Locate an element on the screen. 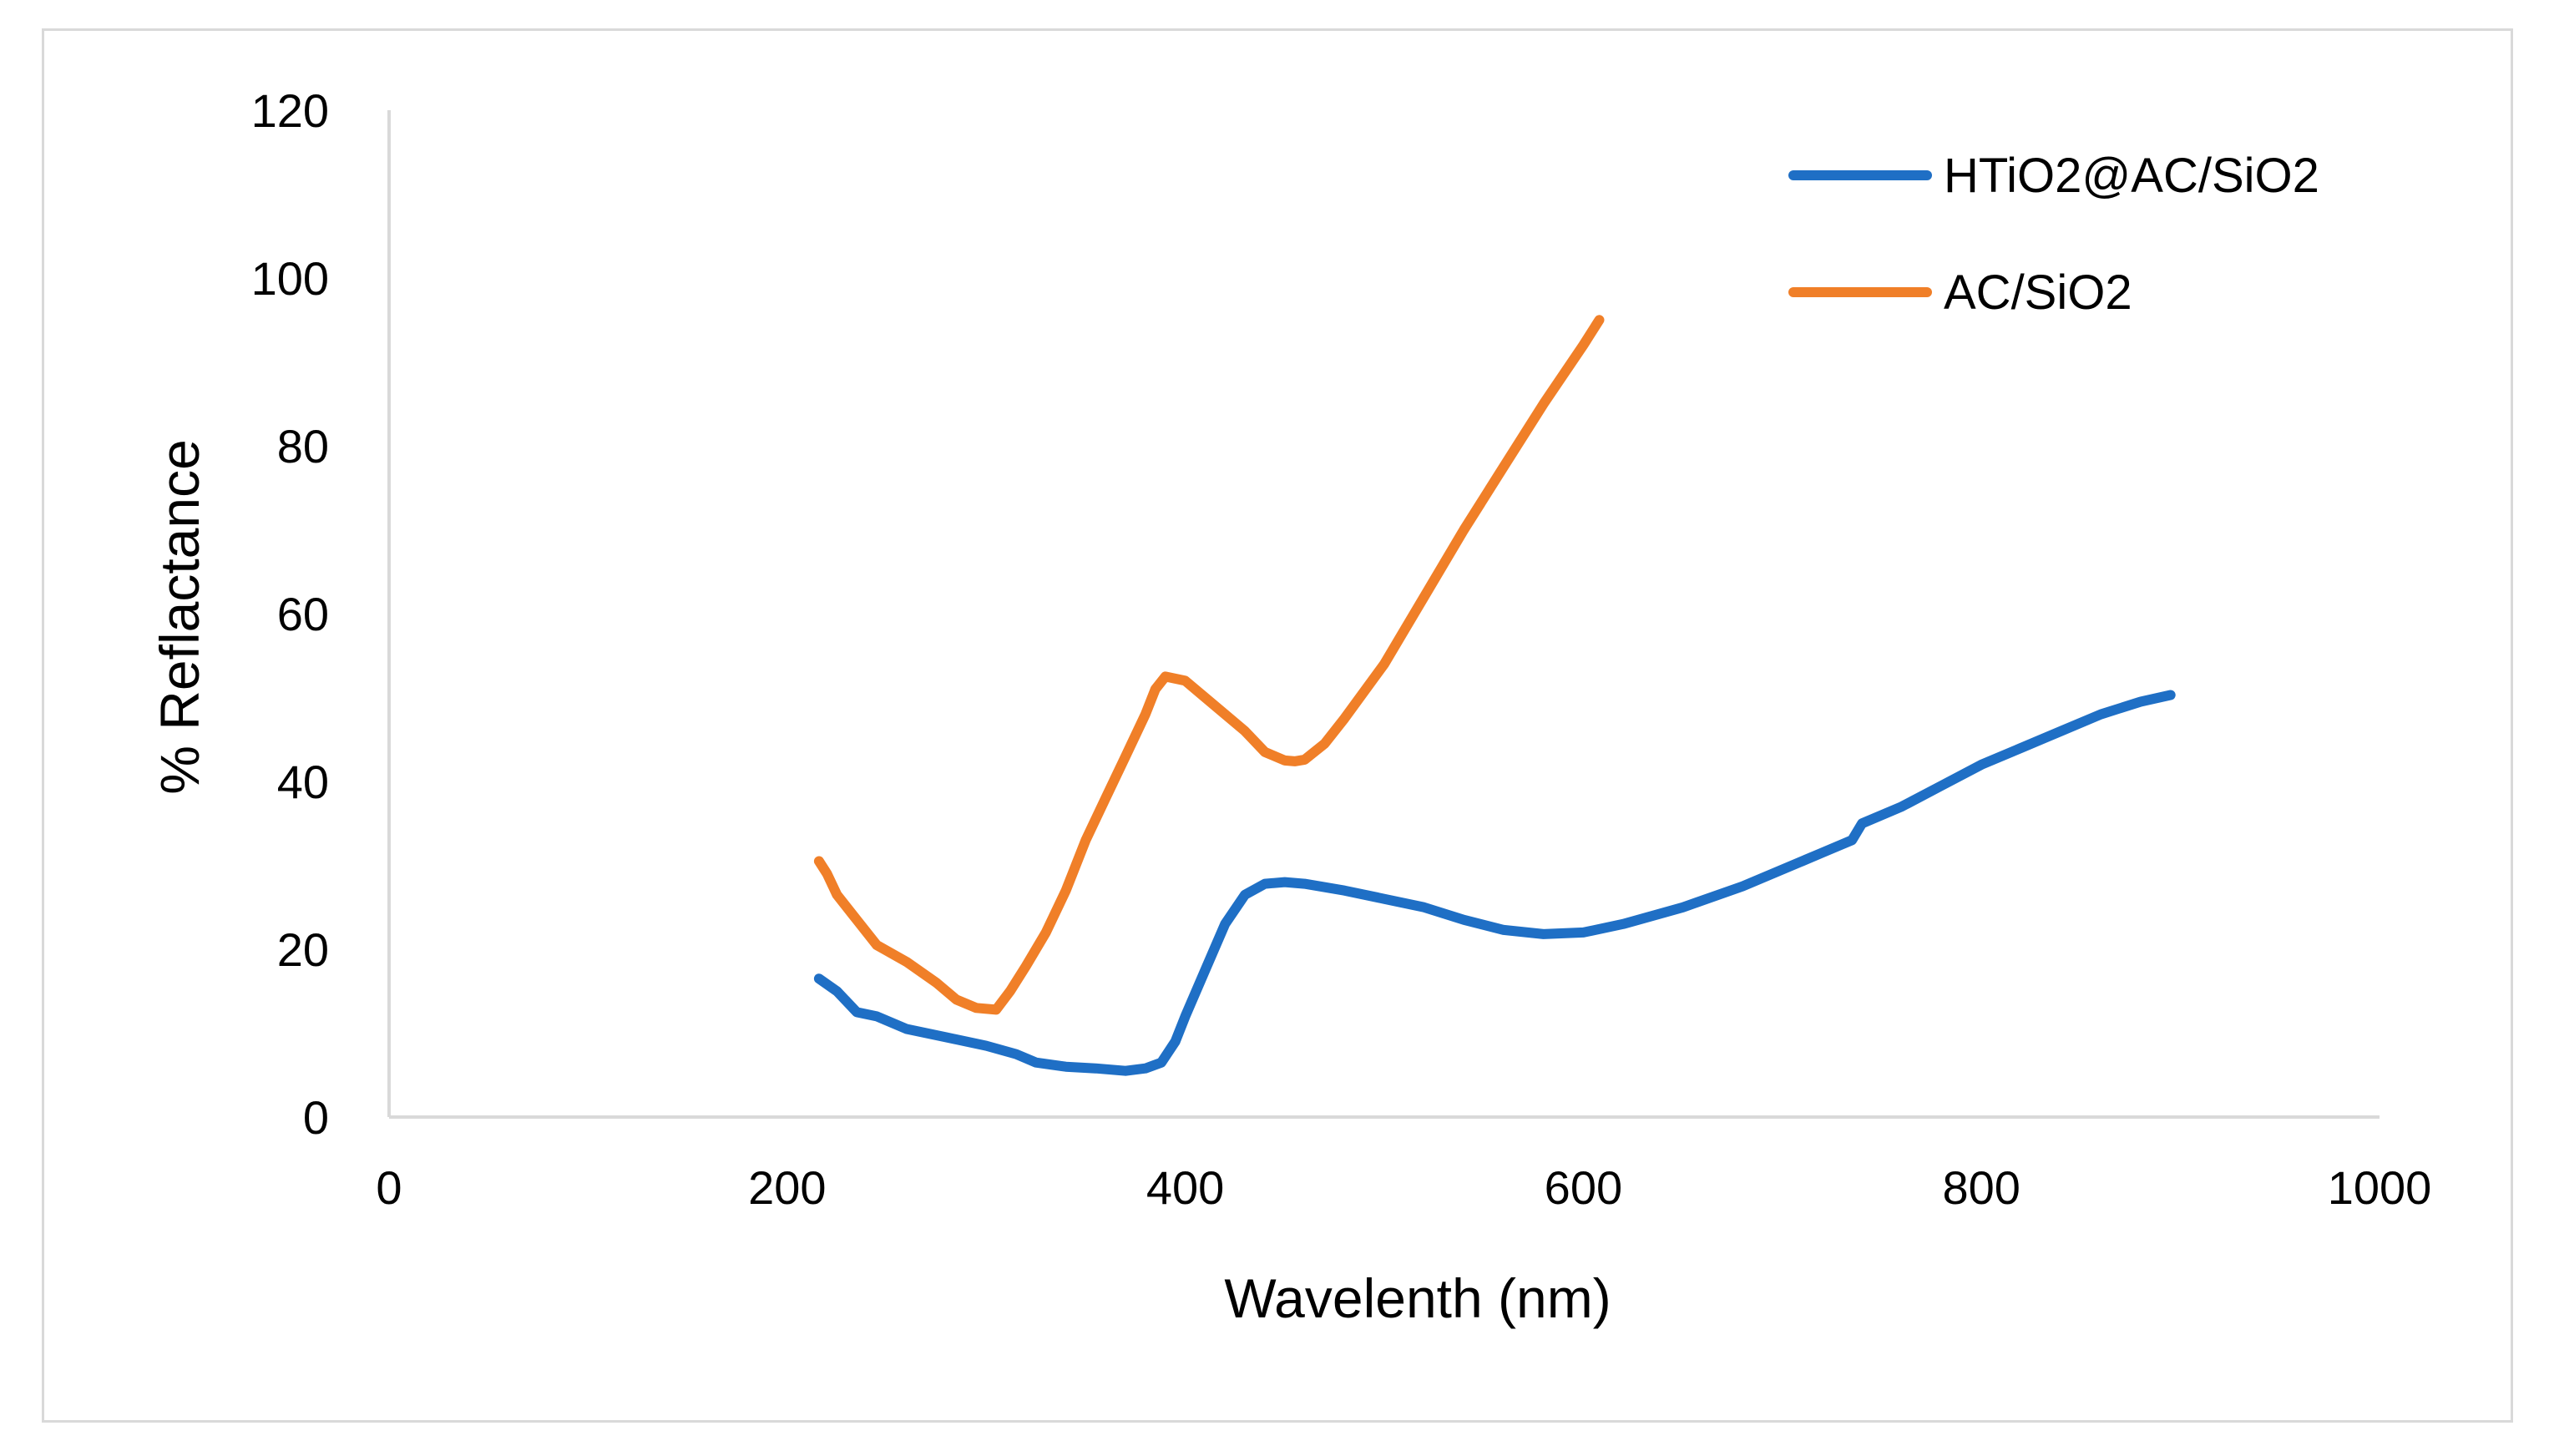 This screenshot has width=2549, height=1456. x-tick-label: 200 is located at coordinates (787, 1187).